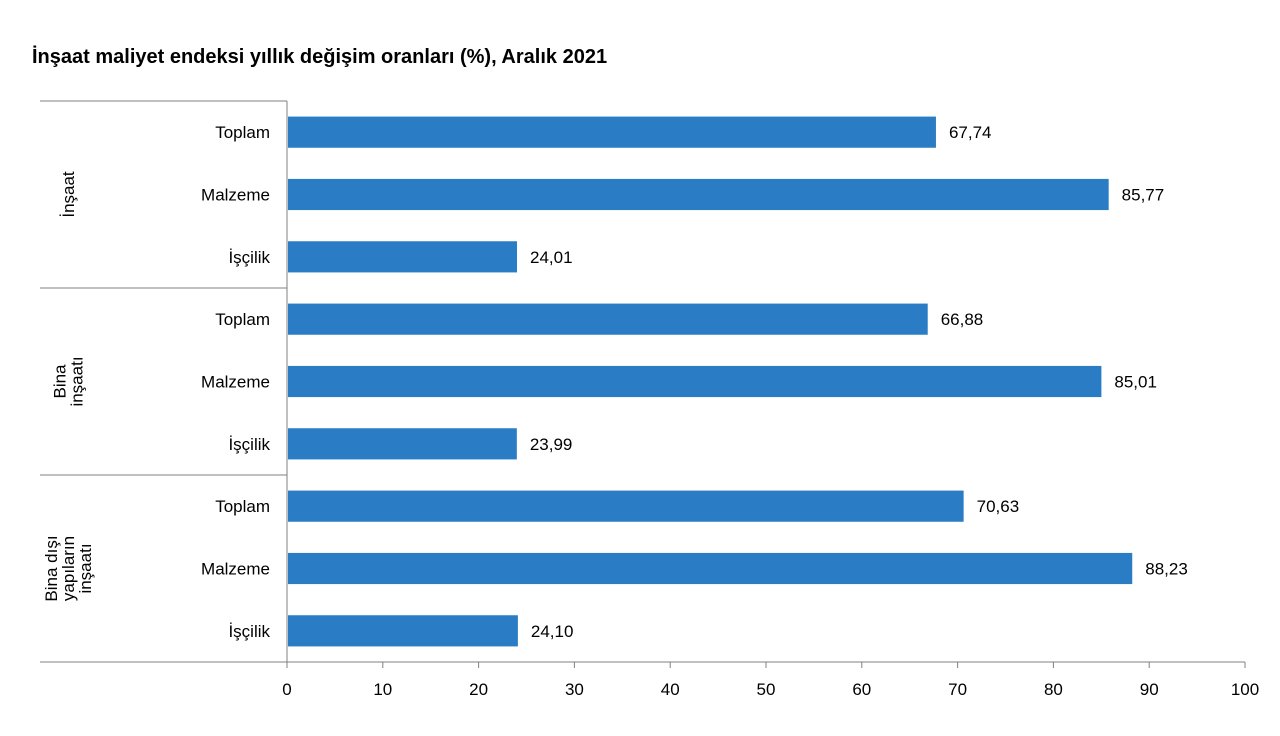 The image size is (1280, 736). What do you see at coordinates (478, 689) in the screenshot?
I see `x-tick-label: 20` at bounding box center [478, 689].